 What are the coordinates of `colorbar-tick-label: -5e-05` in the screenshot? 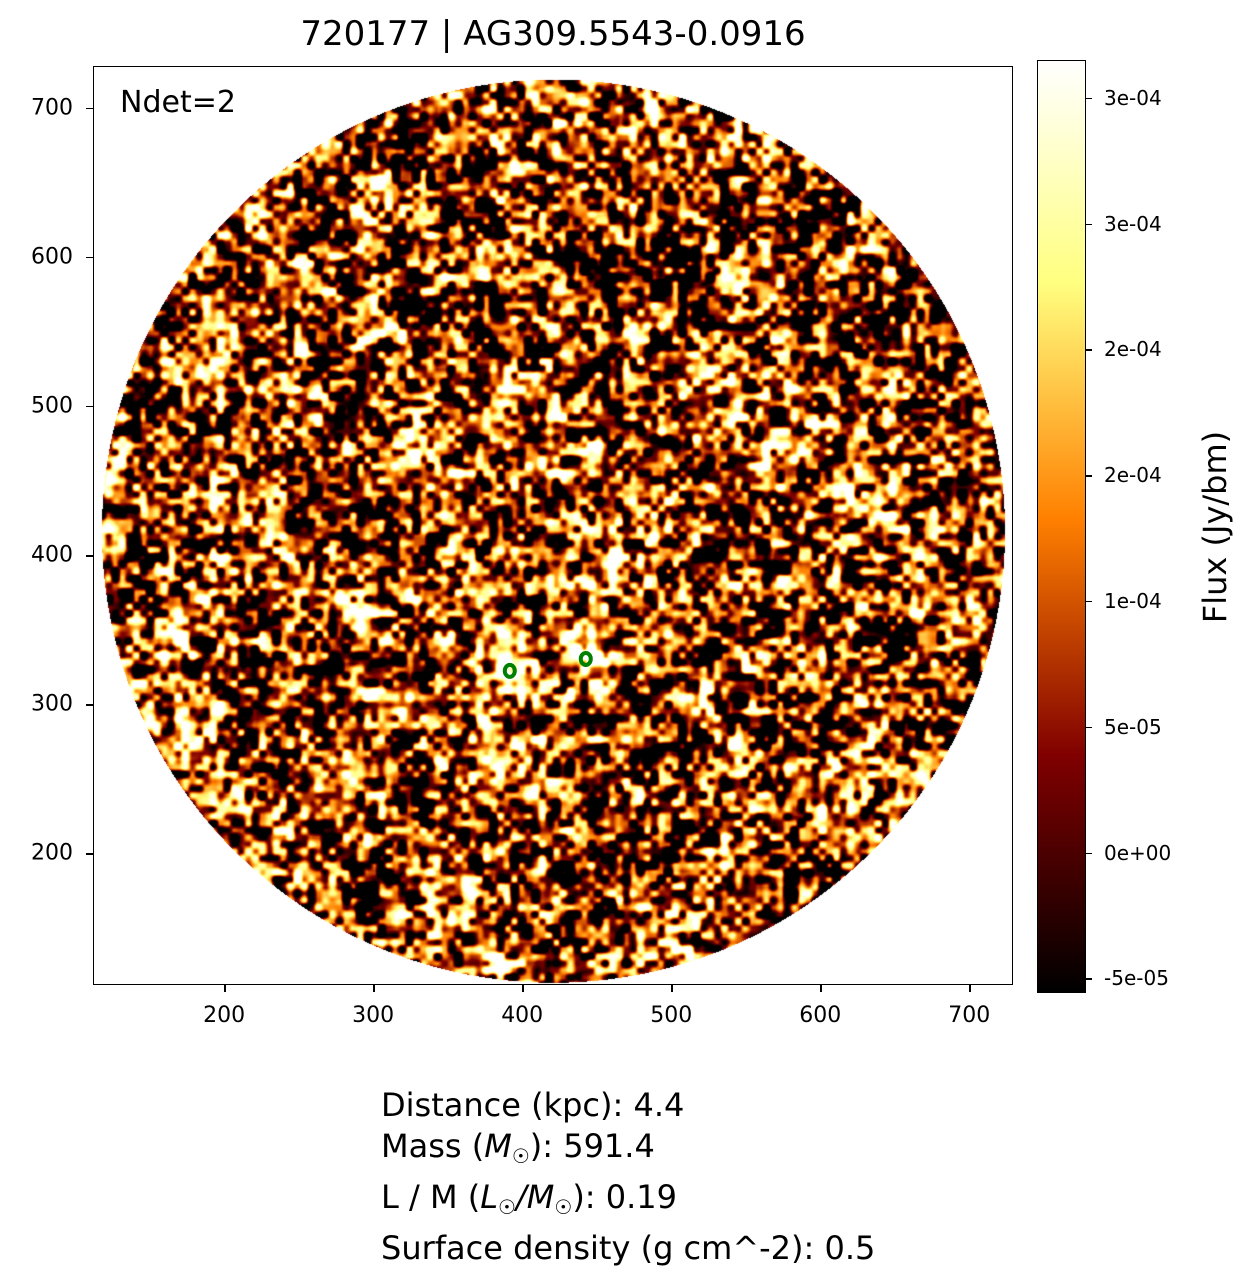 It's located at (1136, 978).